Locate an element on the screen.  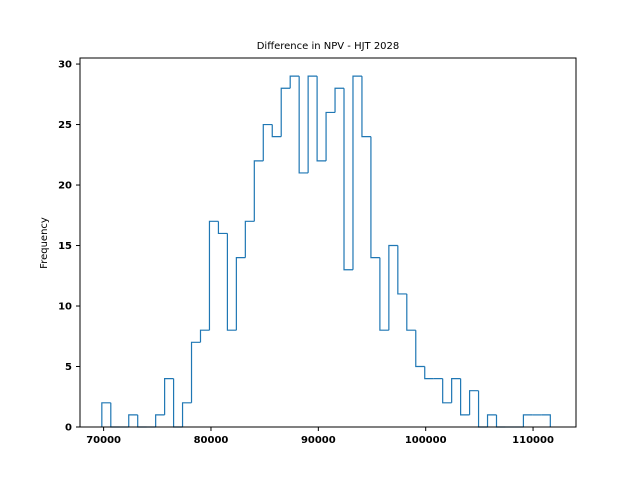
y-tick-label: 30 is located at coordinates (65, 65).